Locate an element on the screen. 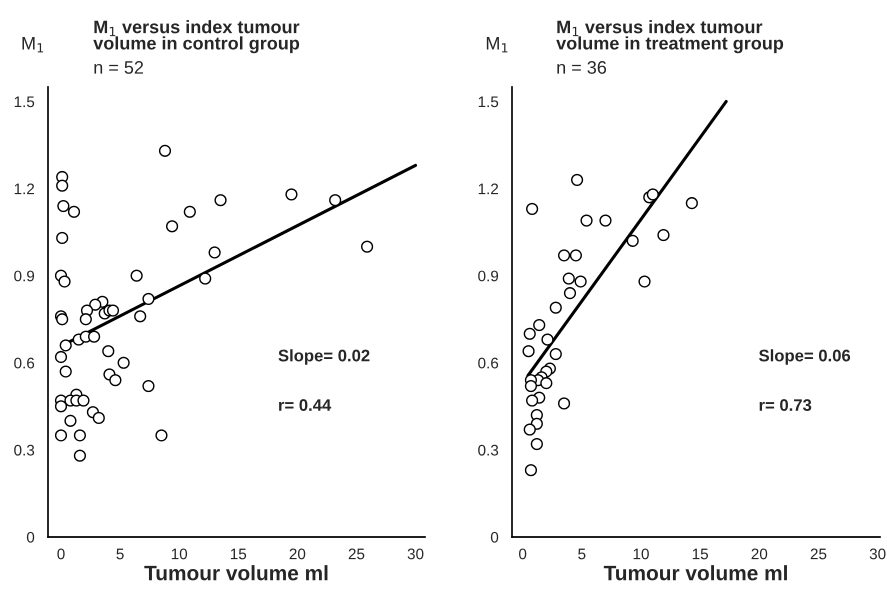 The width and height of the screenshot is (887, 591). chart-title: M$_{1}$ versus index tumour volume in treatment group is located at coordinates (670, 37).